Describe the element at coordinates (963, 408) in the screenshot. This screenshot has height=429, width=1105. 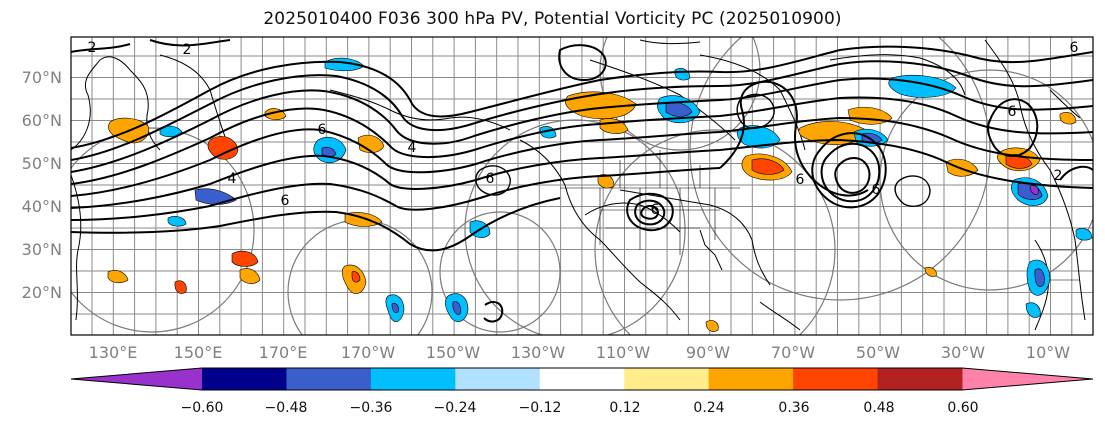
I see `colorbar-tick-label: 0.60` at that location.